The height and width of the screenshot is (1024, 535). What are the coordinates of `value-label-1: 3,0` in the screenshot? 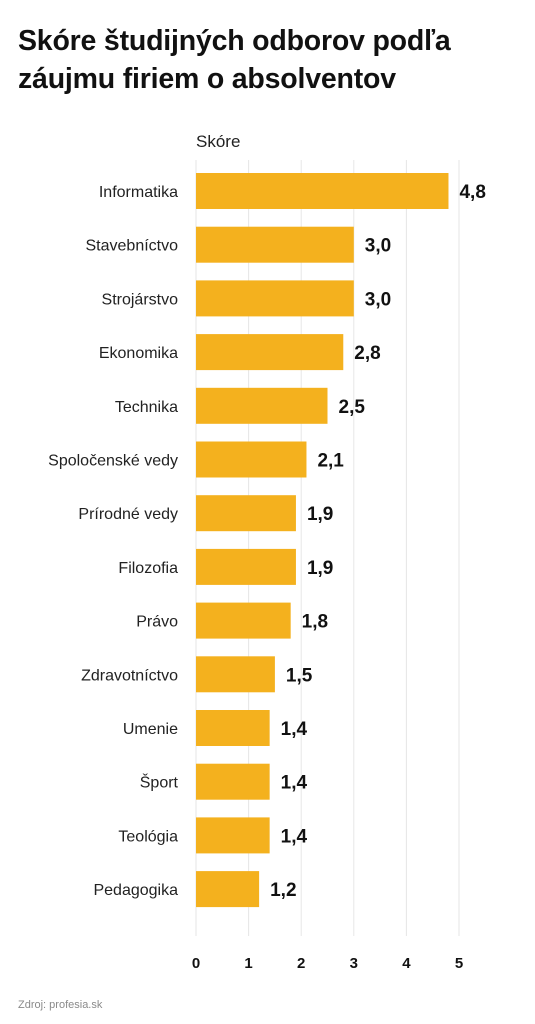 It's located at (378, 246).